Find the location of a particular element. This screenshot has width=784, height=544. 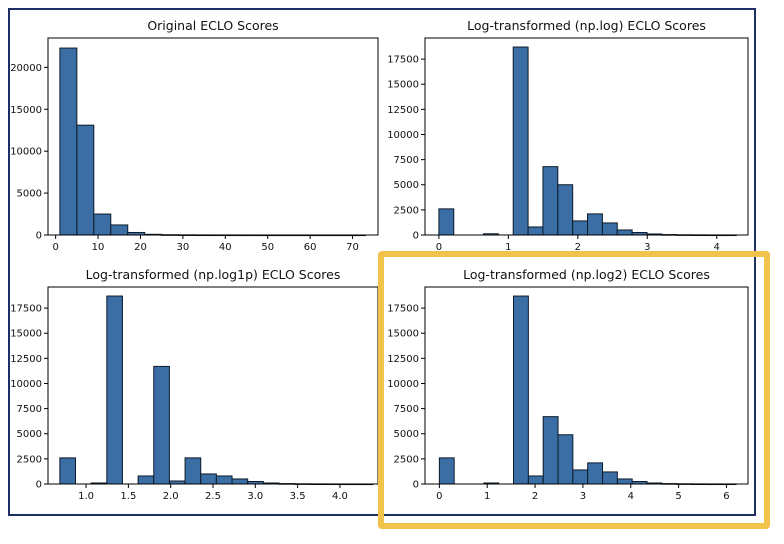

y-tick-label: 20000 is located at coordinates (26, 68).